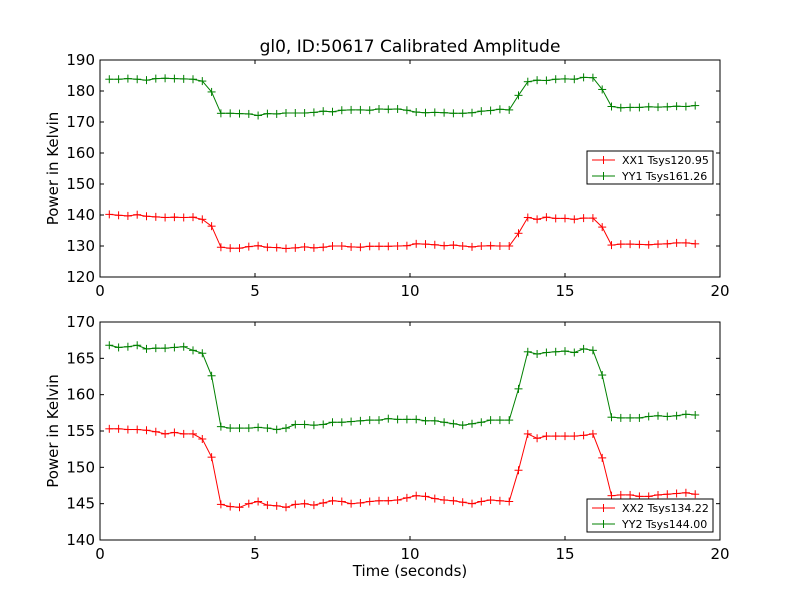  Describe the element at coordinates (80, 153) in the screenshot. I see `y-tick-label: 160` at that location.